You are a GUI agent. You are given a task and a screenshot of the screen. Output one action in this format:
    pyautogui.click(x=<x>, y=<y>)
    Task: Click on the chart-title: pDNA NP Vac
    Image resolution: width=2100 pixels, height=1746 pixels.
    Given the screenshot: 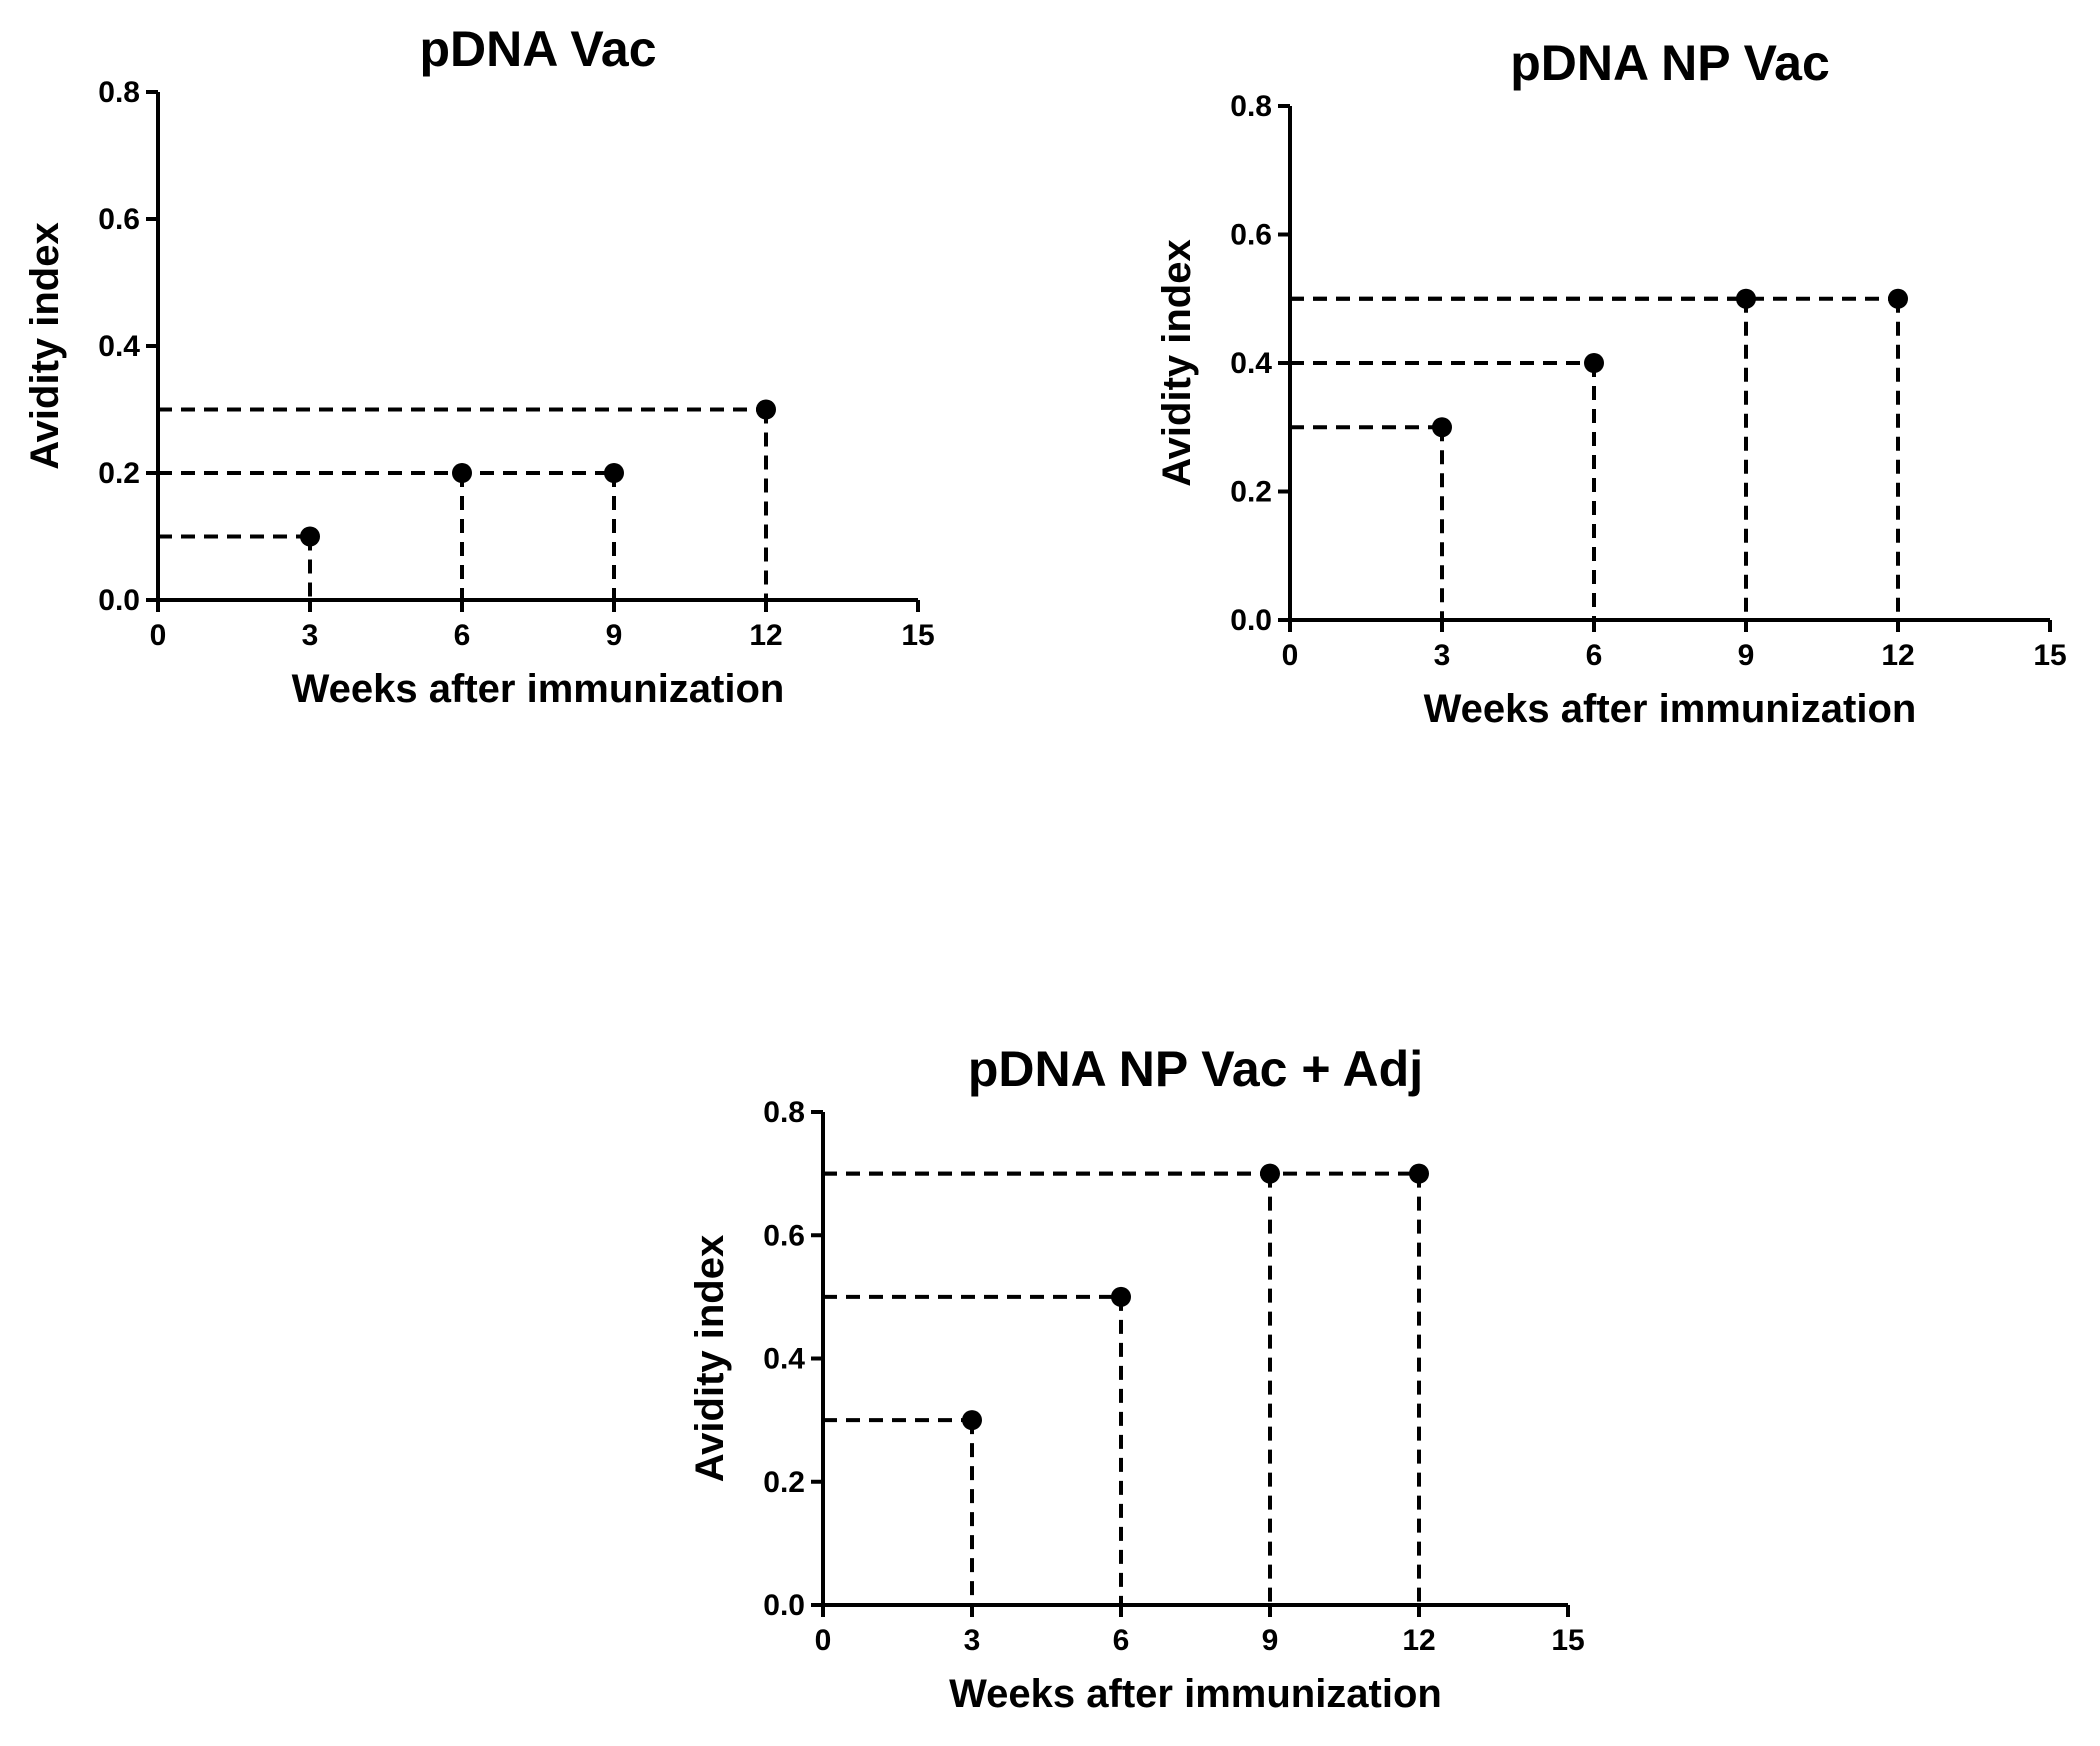 What is the action you would take?
    pyautogui.click(x=1670, y=63)
    